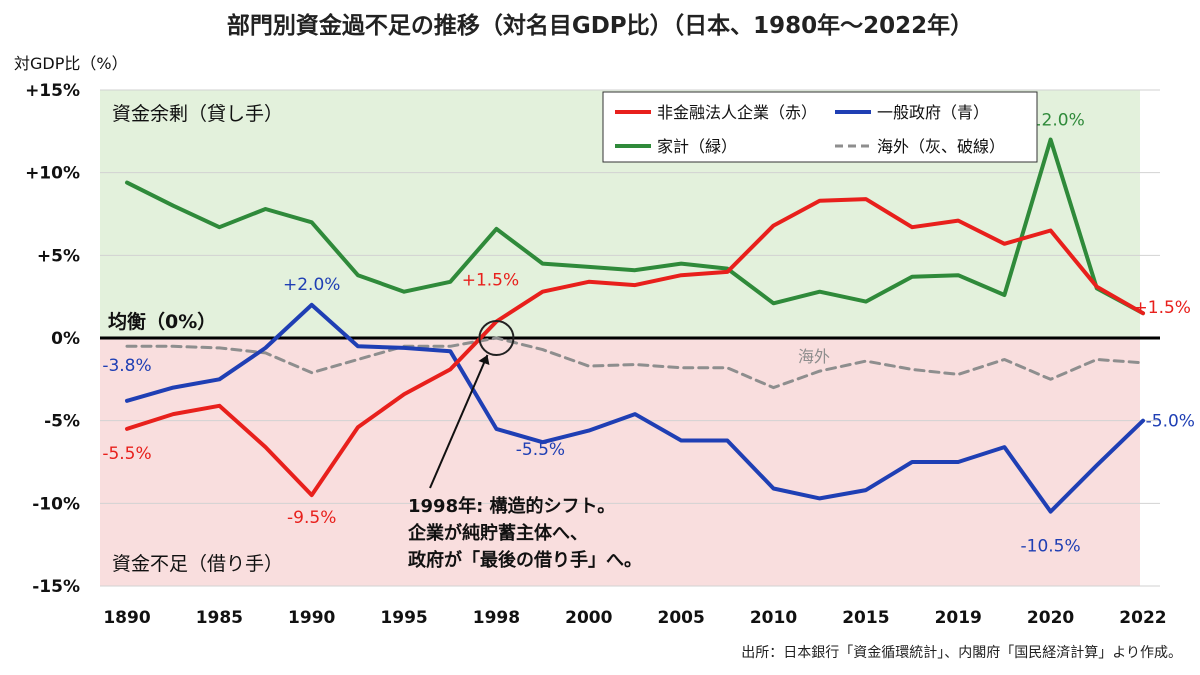 The height and width of the screenshot is (675, 1200). I want to click on y-axis-label: 対GDP比（%）, so click(71, 63).